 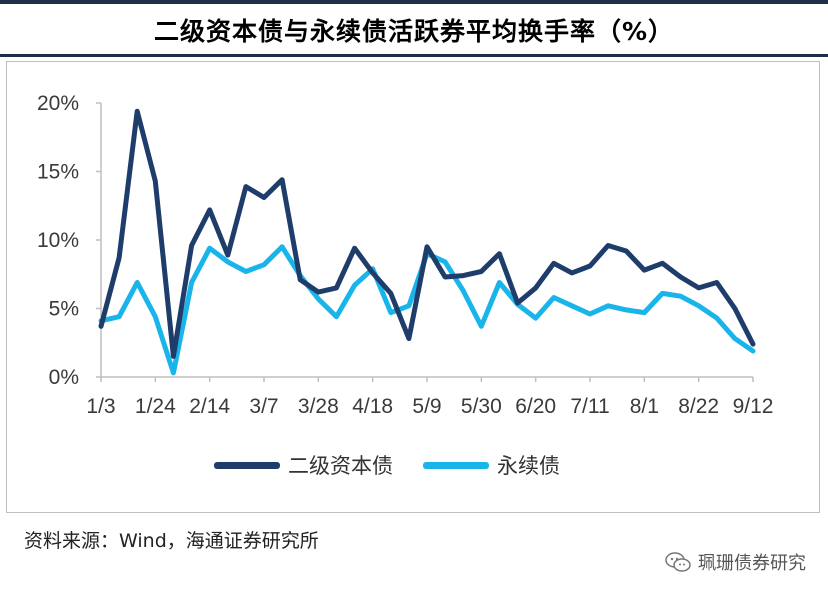 What do you see at coordinates (535, 406) in the screenshot?
I see `x-tick-label: 6/20` at bounding box center [535, 406].